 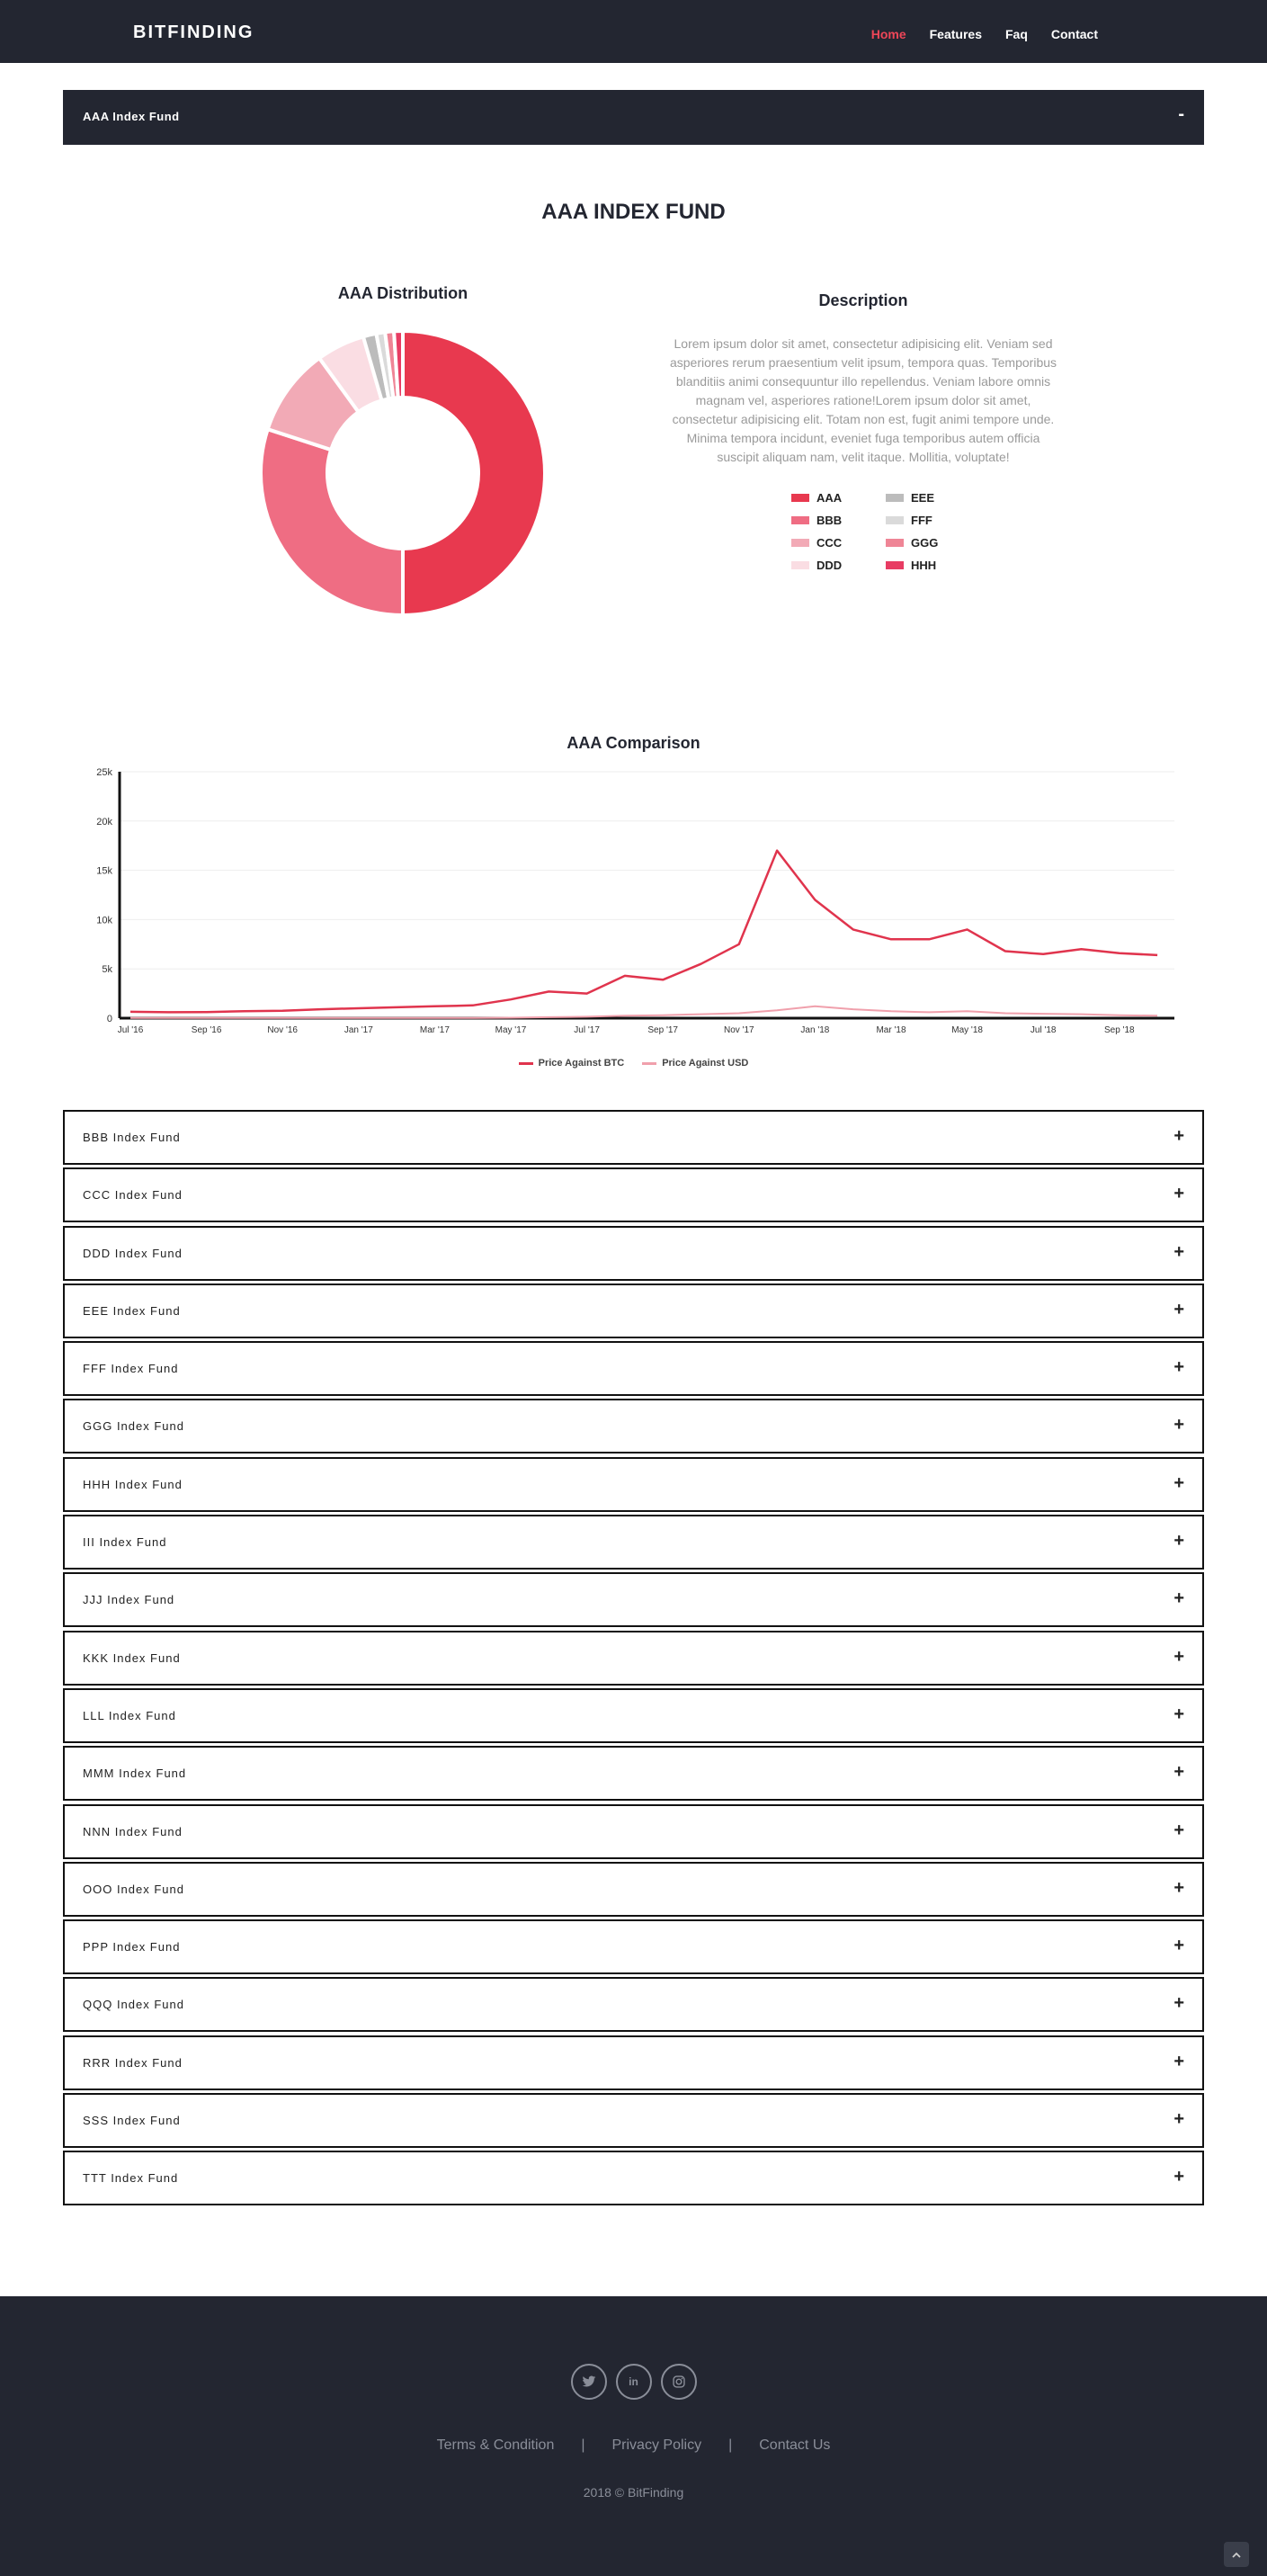 What do you see at coordinates (633, 1542) in the screenshot?
I see `accordion-item: III Index Fund +` at bounding box center [633, 1542].